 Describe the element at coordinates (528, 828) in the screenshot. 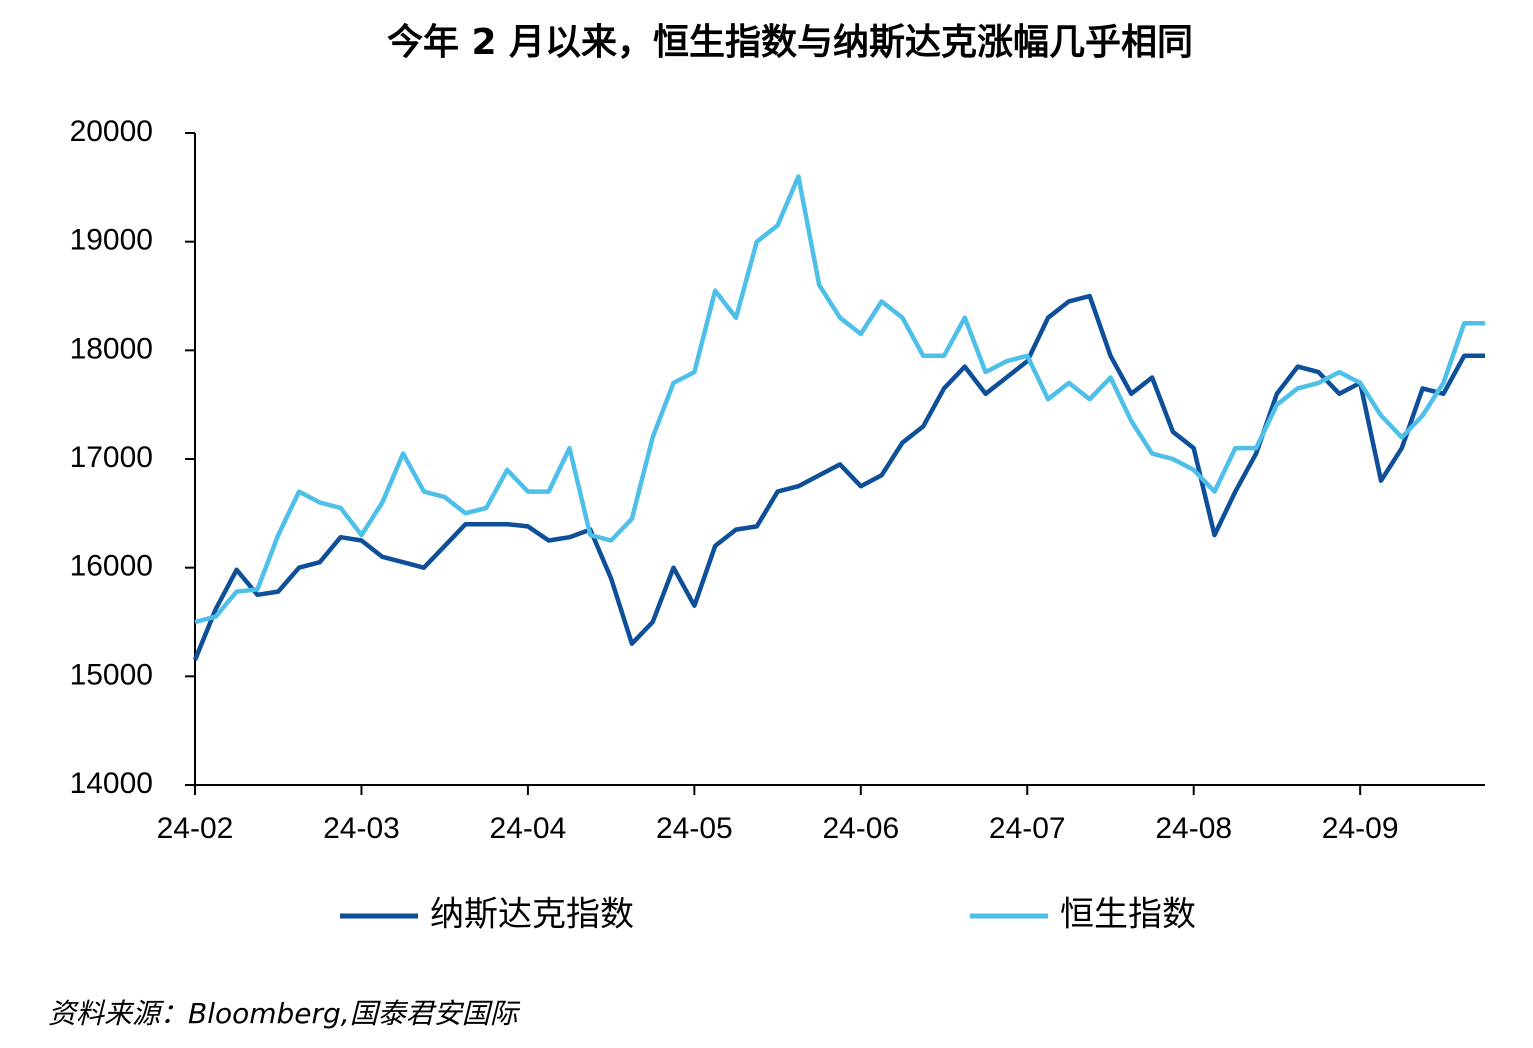

I see `x-tick-label: 24-04` at that location.